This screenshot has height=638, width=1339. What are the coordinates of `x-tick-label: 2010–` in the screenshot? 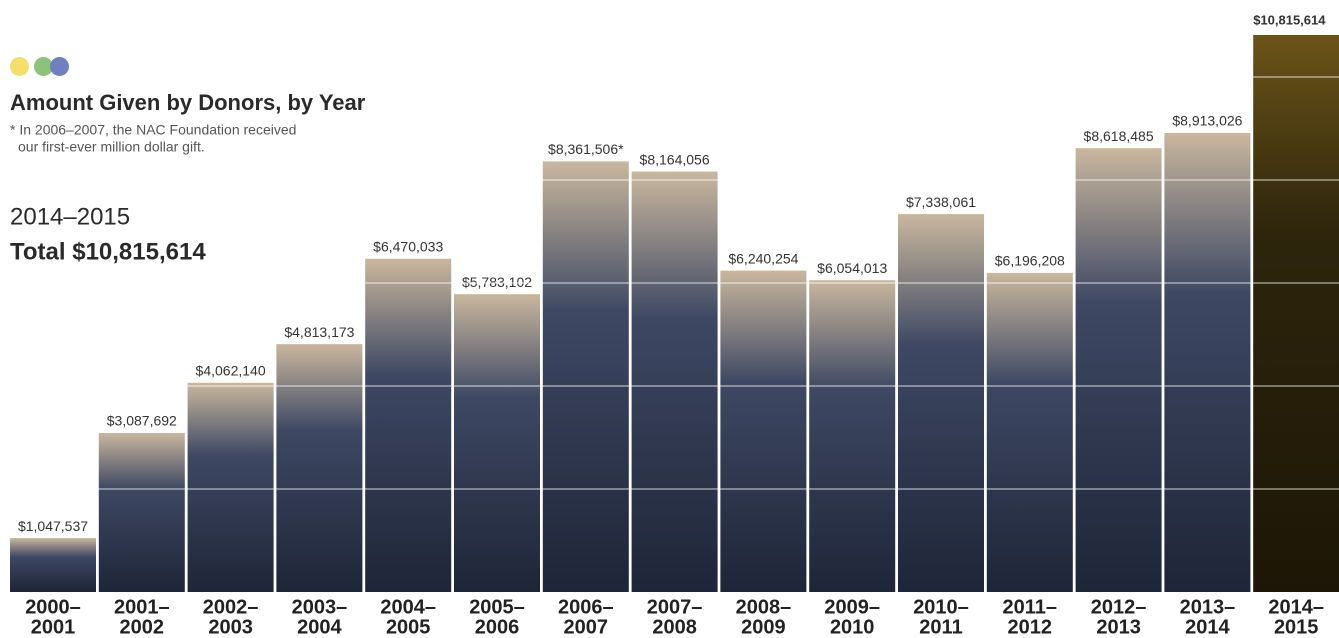 It's located at (941, 607).